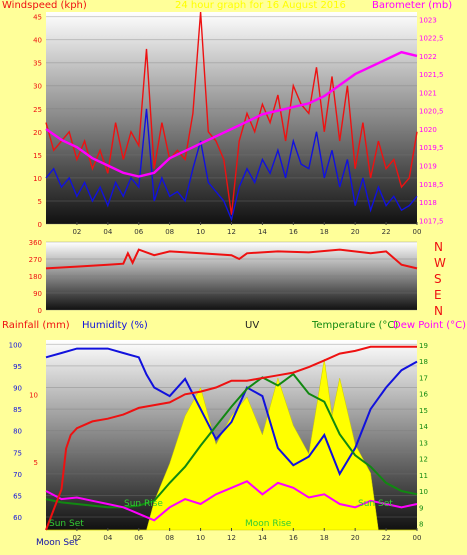 The image size is (467, 555). I want to click on p3-x-tick-08: 08, so click(169, 538).